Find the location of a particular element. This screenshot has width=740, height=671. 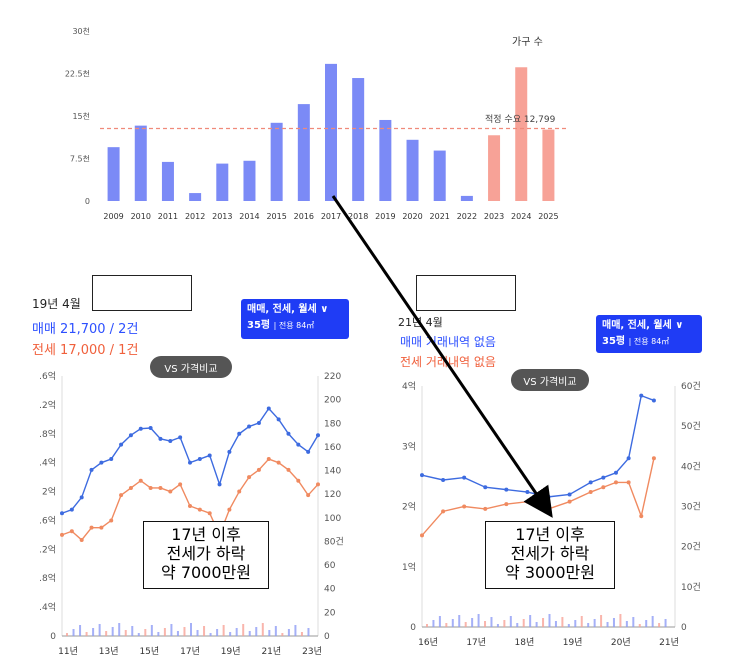

bar-2015 is located at coordinates (276, 161).